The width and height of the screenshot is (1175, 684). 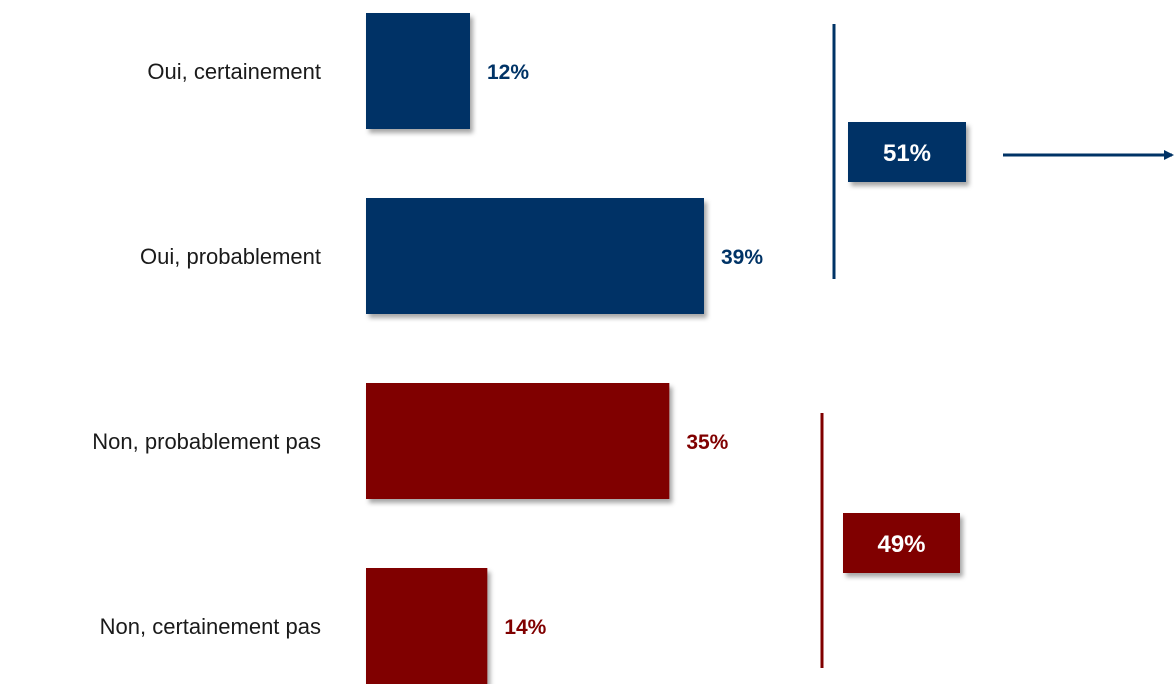 I want to click on value-label: 39%, so click(x=742, y=257).